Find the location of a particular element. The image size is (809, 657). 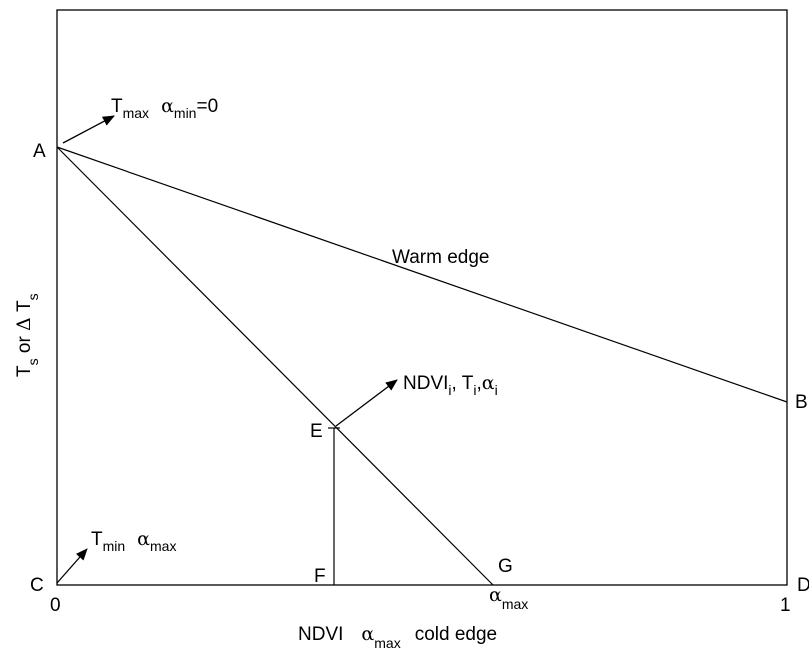

x-tick-0: 0 is located at coordinates (55, 605).